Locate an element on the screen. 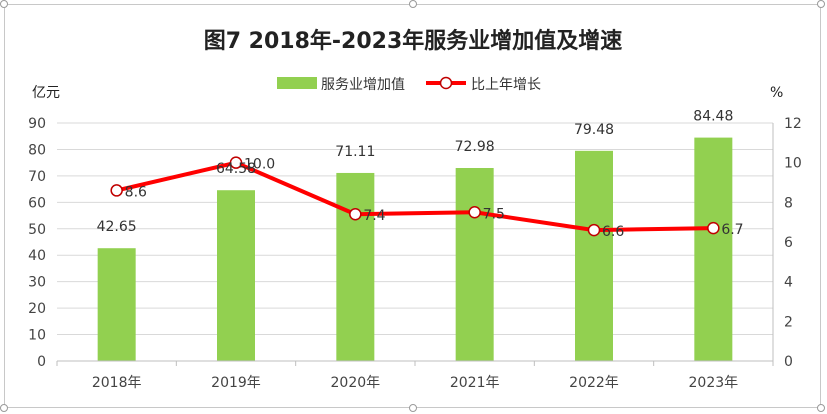 The image size is (827, 414). line-value-label: 10.0 is located at coordinates (259, 165).